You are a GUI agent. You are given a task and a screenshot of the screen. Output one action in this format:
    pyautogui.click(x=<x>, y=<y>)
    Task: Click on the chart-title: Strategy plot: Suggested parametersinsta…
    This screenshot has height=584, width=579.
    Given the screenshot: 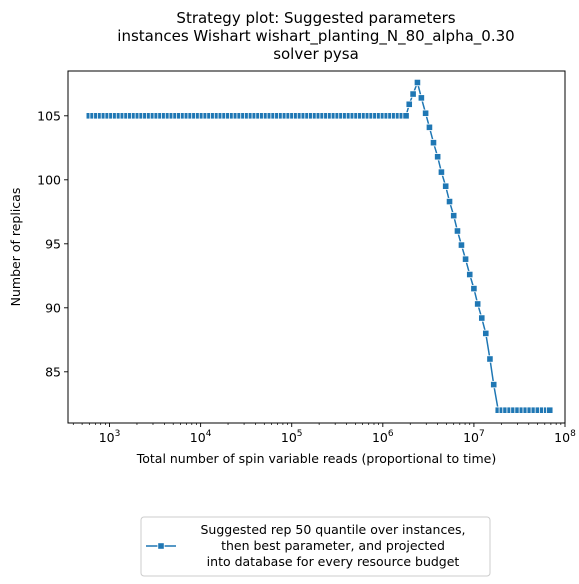 What is the action you would take?
    pyautogui.click(x=315, y=36)
    